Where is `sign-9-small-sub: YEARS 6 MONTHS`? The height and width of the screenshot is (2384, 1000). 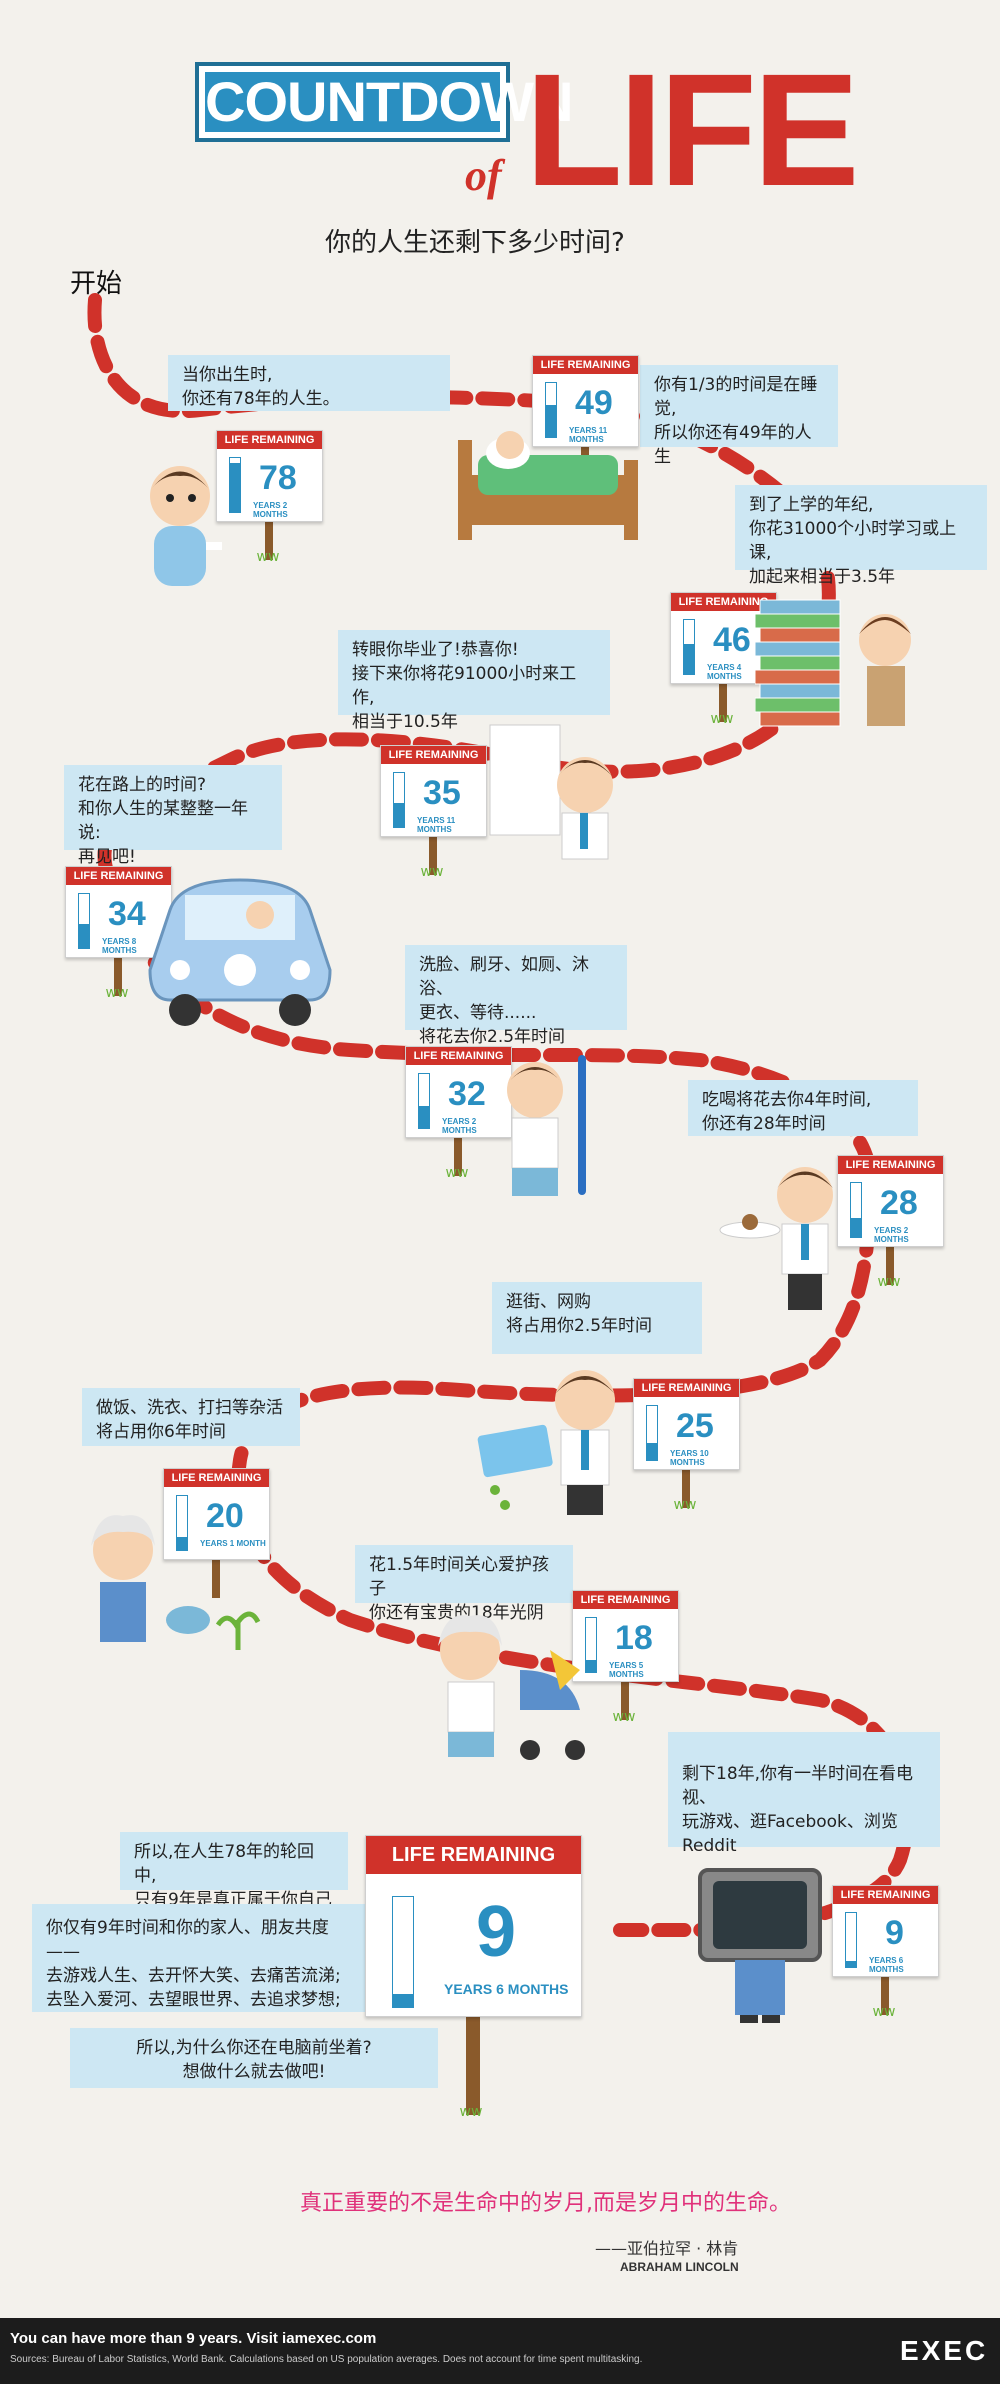 sign-9-small-sub: YEARS 6 MONTHS is located at coordinates (886, 1965).